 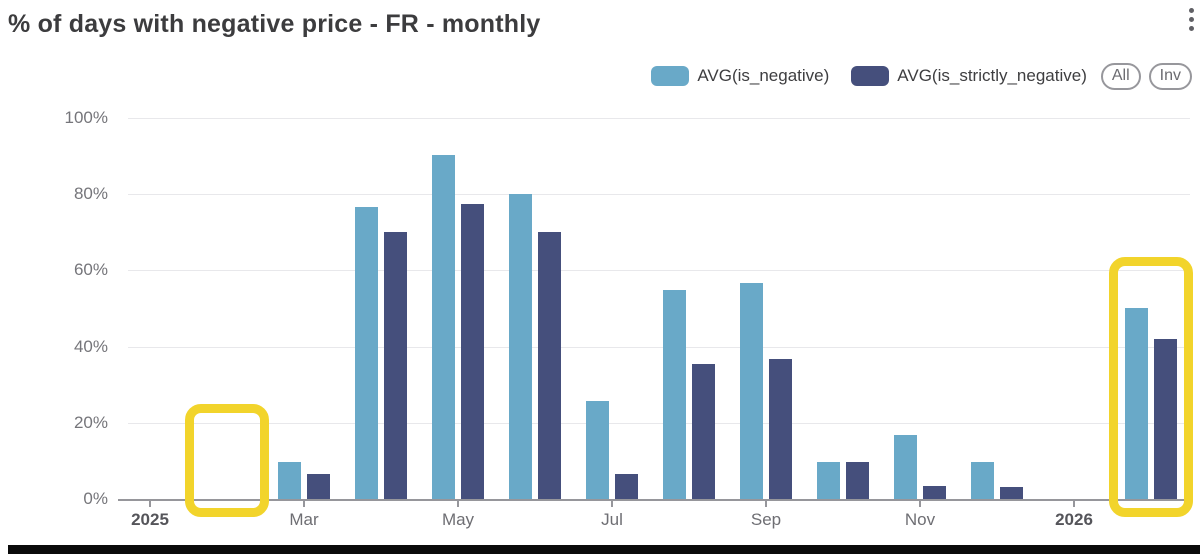 I want to click on bottom-window-edge, so click(x=604, y=549).